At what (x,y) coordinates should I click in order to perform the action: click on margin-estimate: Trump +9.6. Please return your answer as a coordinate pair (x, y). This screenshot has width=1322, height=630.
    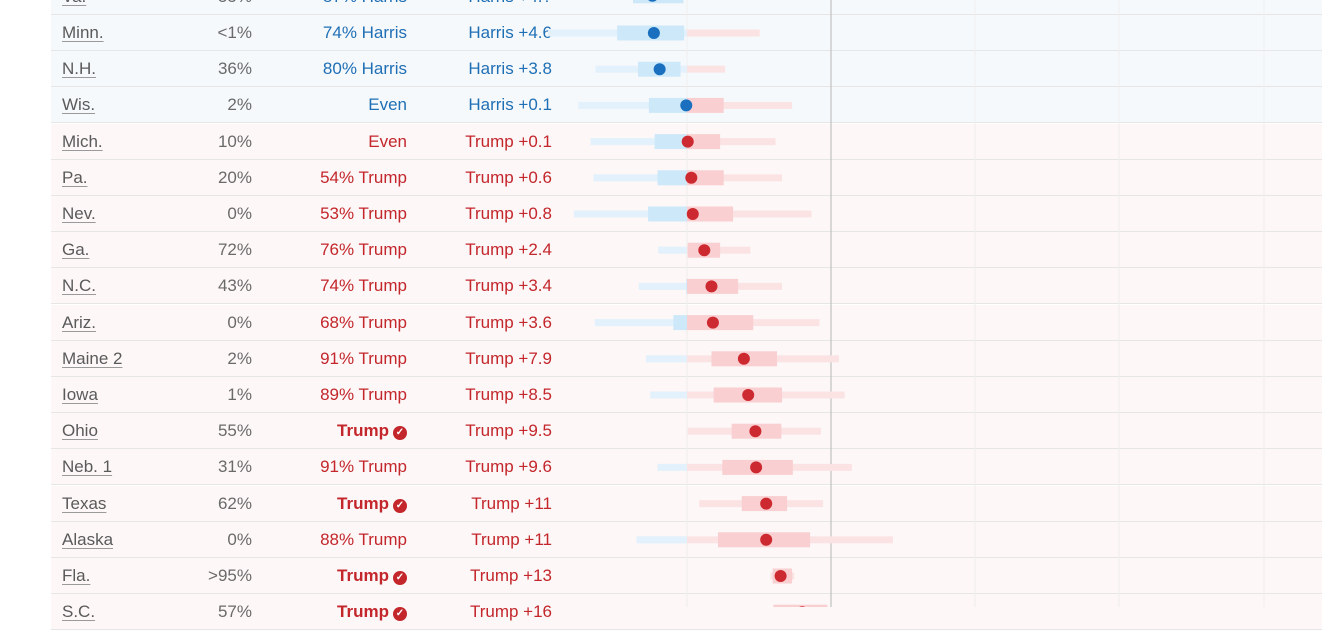
    Looking at the image, I should click on (508, 467).